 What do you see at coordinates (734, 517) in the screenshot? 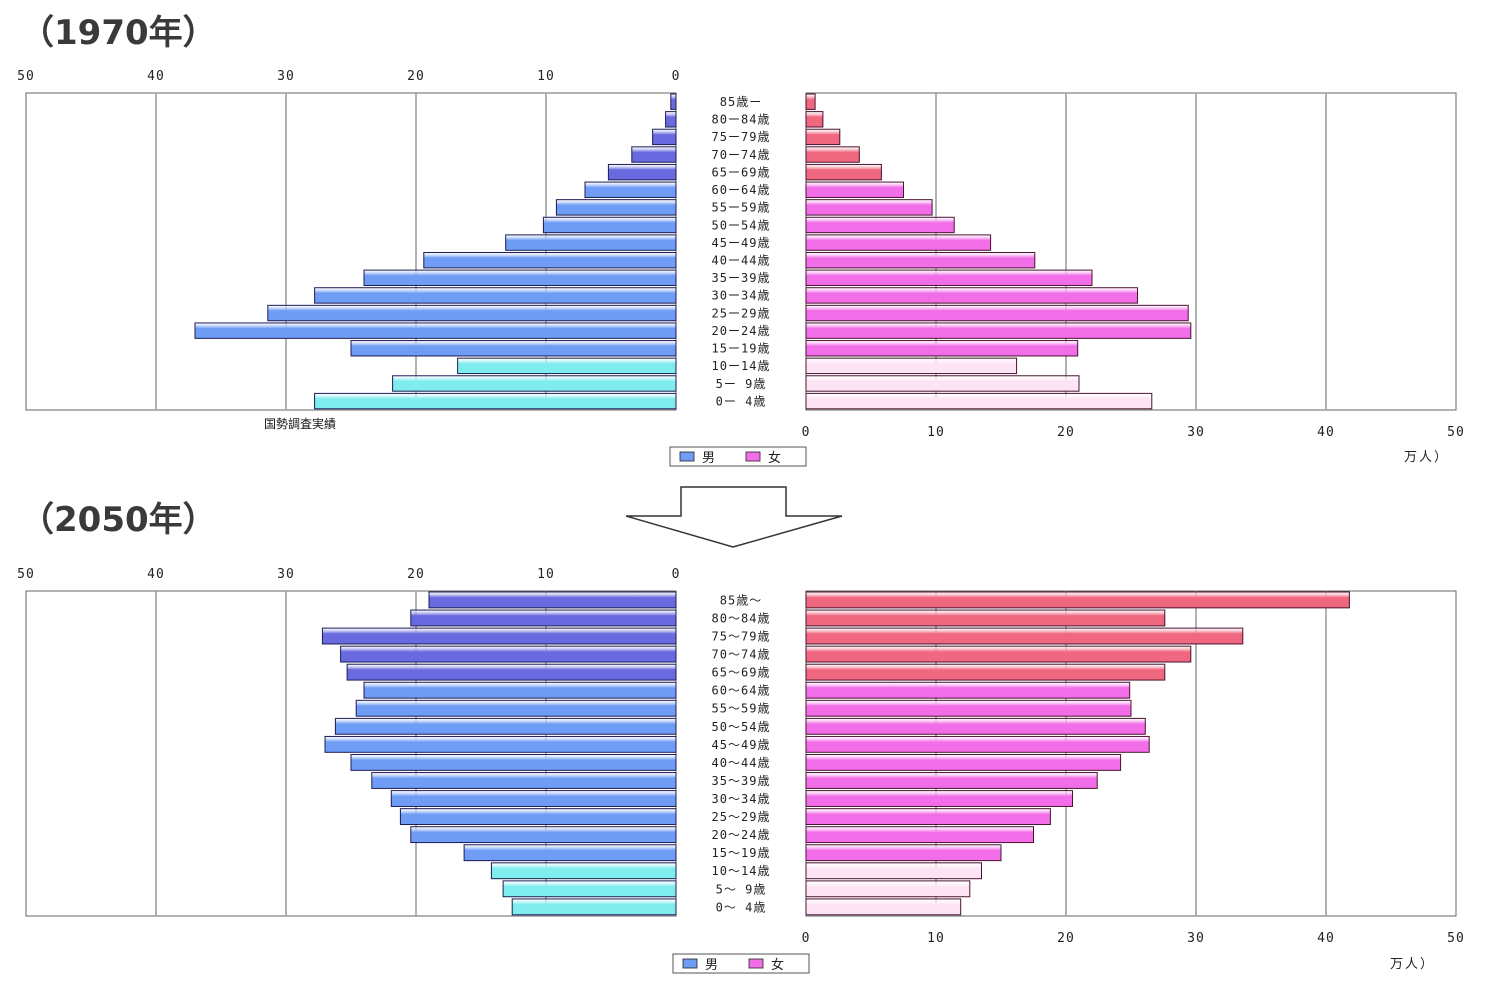
I see `down-arrow-icon` at bounding box center [734, 517].